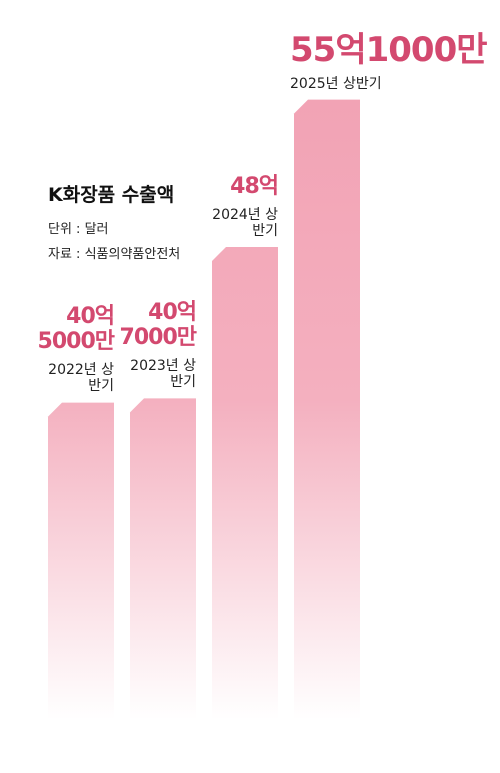 This screenshot has width=500, height=773. What do you see at coordinates (111, 195) in the screenshot?
I see `chart-title: K화장품 수출액` at bounding box center [111, 195].